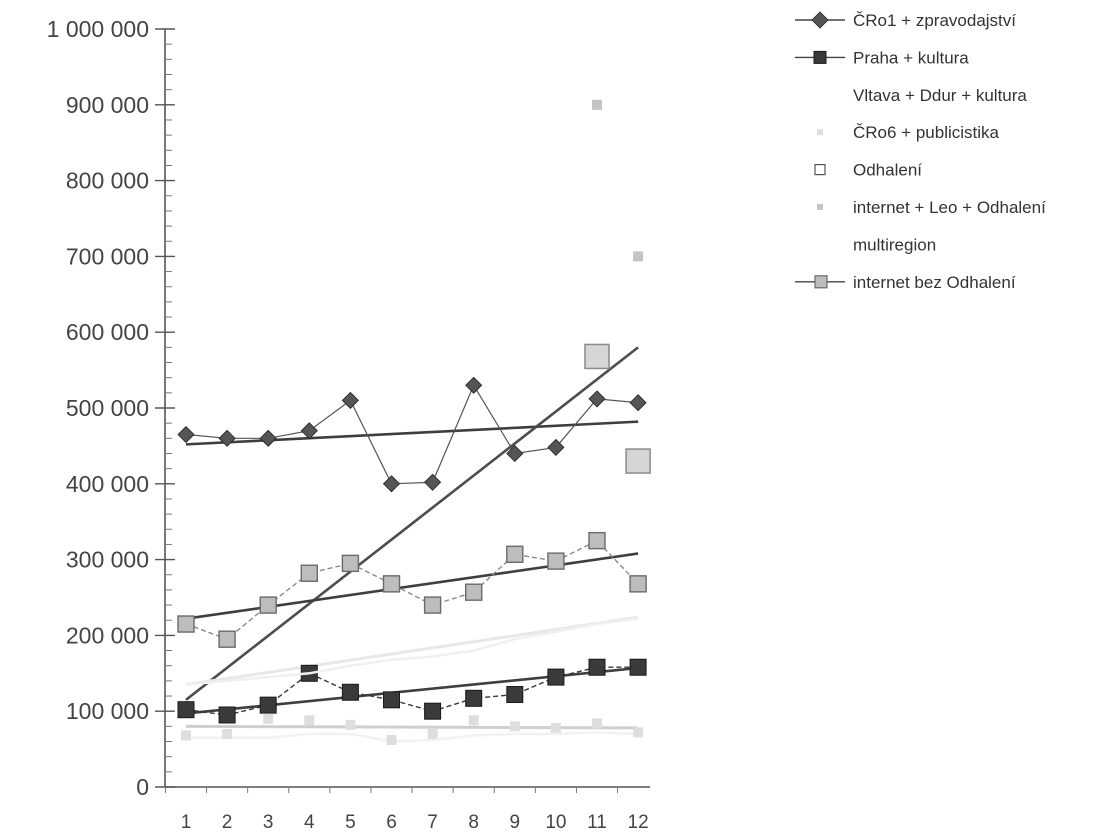 Image resolution: width=1113 pixels, height=834 pixels. What do you see at coordinates (107, 711) in the screenshot?
I see `y-tick-label: 100 000` at bounding box center [107, 711].